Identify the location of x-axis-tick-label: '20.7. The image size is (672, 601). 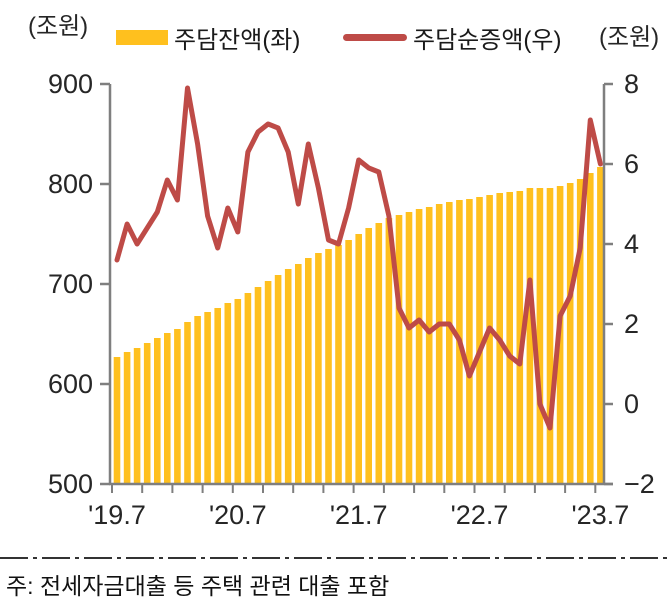
(238, 515).